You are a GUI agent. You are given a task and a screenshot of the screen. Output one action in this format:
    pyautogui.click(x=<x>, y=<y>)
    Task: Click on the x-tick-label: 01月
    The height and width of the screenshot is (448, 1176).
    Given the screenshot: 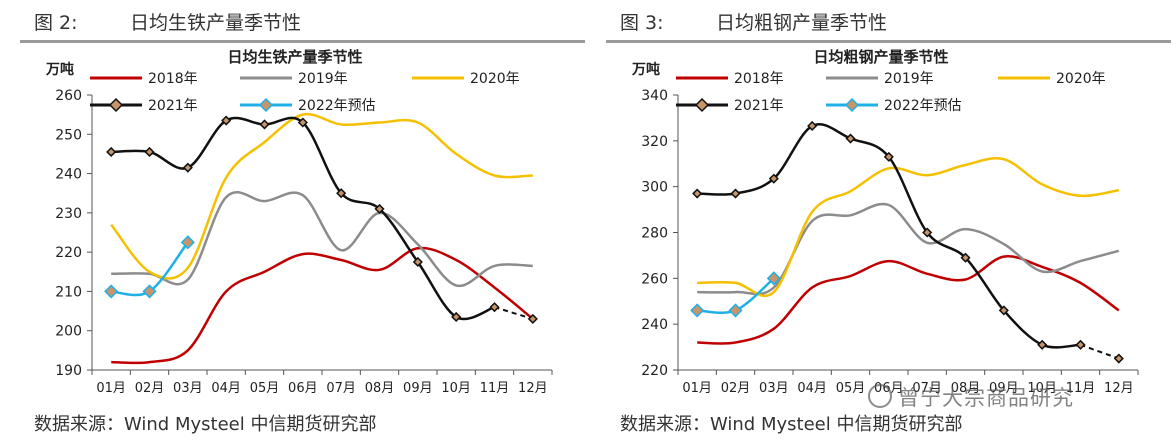 What is the action you would take?
    pyautogui.click(x=111, y=388)
    